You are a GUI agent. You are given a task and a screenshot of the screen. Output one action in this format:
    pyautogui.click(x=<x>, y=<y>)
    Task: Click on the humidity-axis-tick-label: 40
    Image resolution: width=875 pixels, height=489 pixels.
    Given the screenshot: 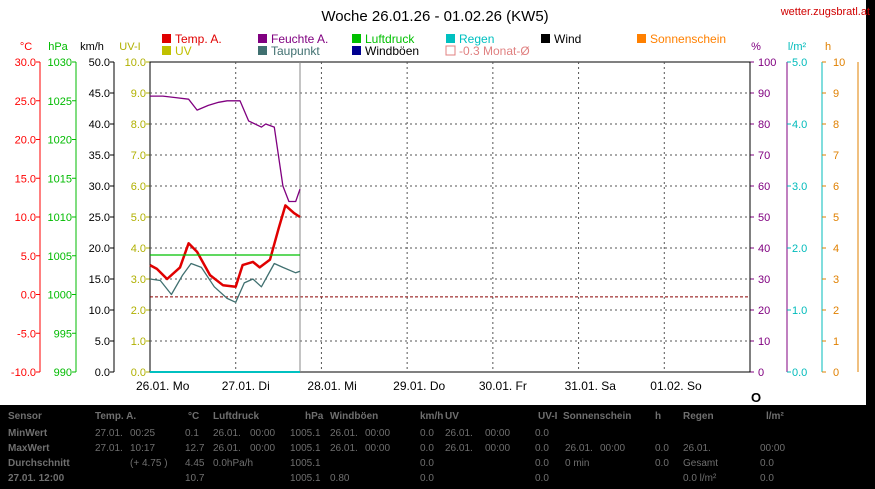 What is the action you would take?
    pyautogui.click(x=764, y=249)
    